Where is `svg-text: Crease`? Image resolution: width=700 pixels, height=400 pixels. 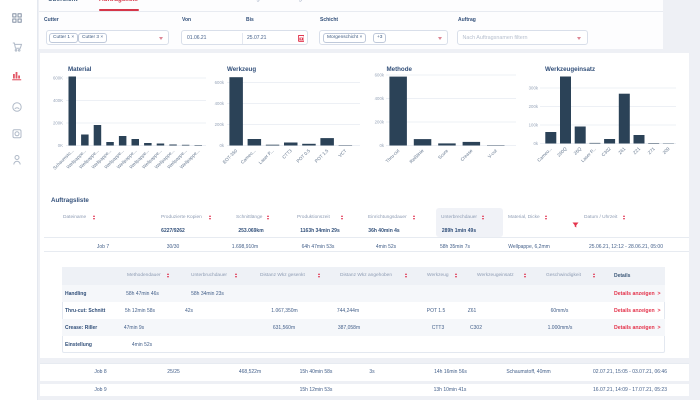
svg-text: Crease is located at coordinates (466, 155).